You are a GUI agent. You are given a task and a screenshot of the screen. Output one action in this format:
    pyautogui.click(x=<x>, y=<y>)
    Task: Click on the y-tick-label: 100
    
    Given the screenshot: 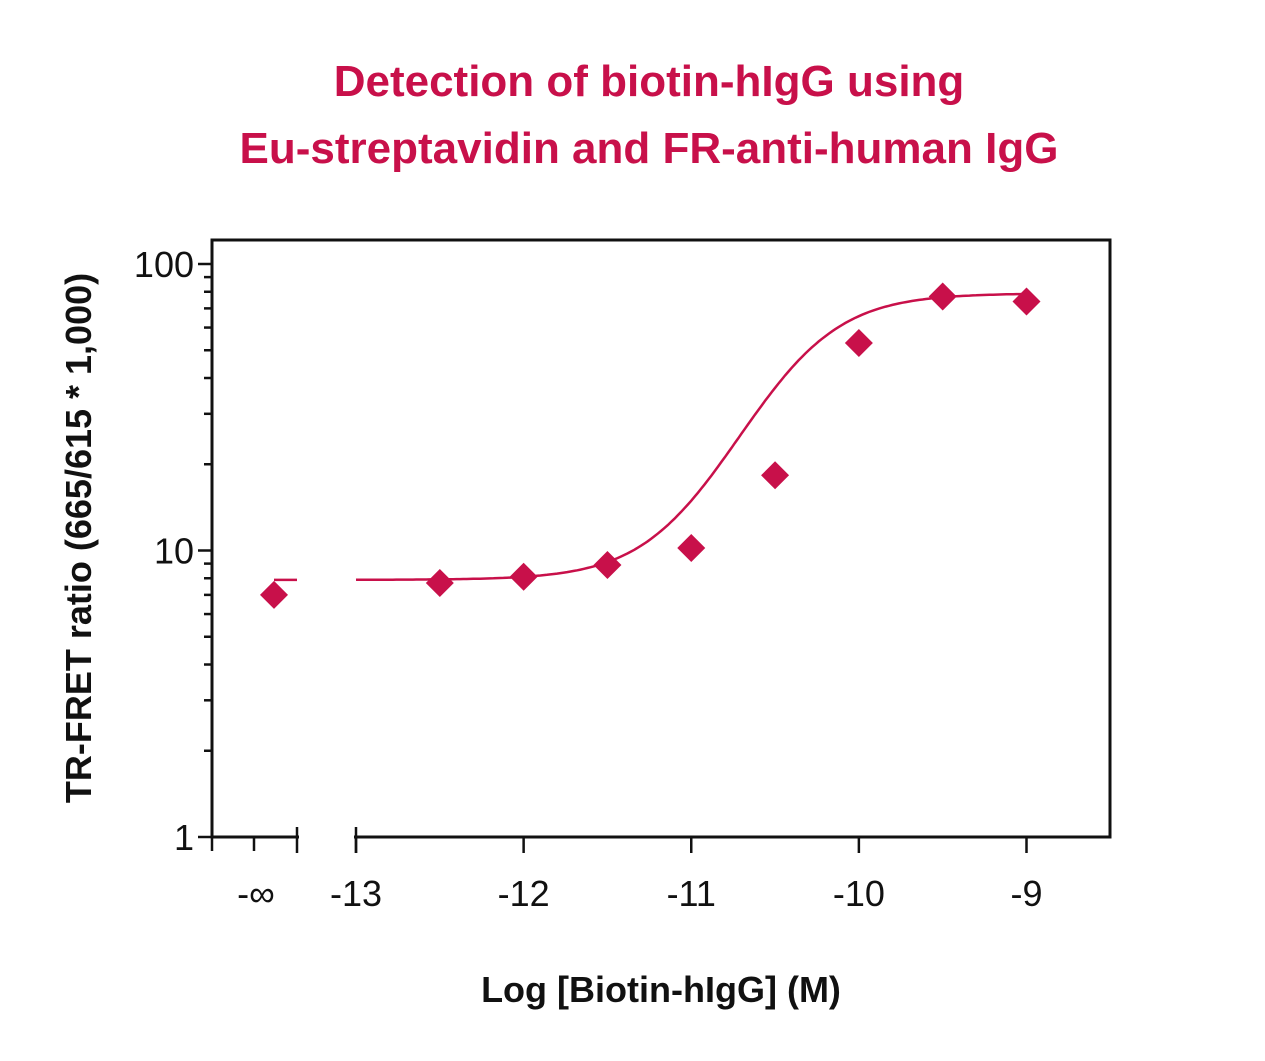 What is the action you would take?
    pyautogui.click(x=164, y=264)
    